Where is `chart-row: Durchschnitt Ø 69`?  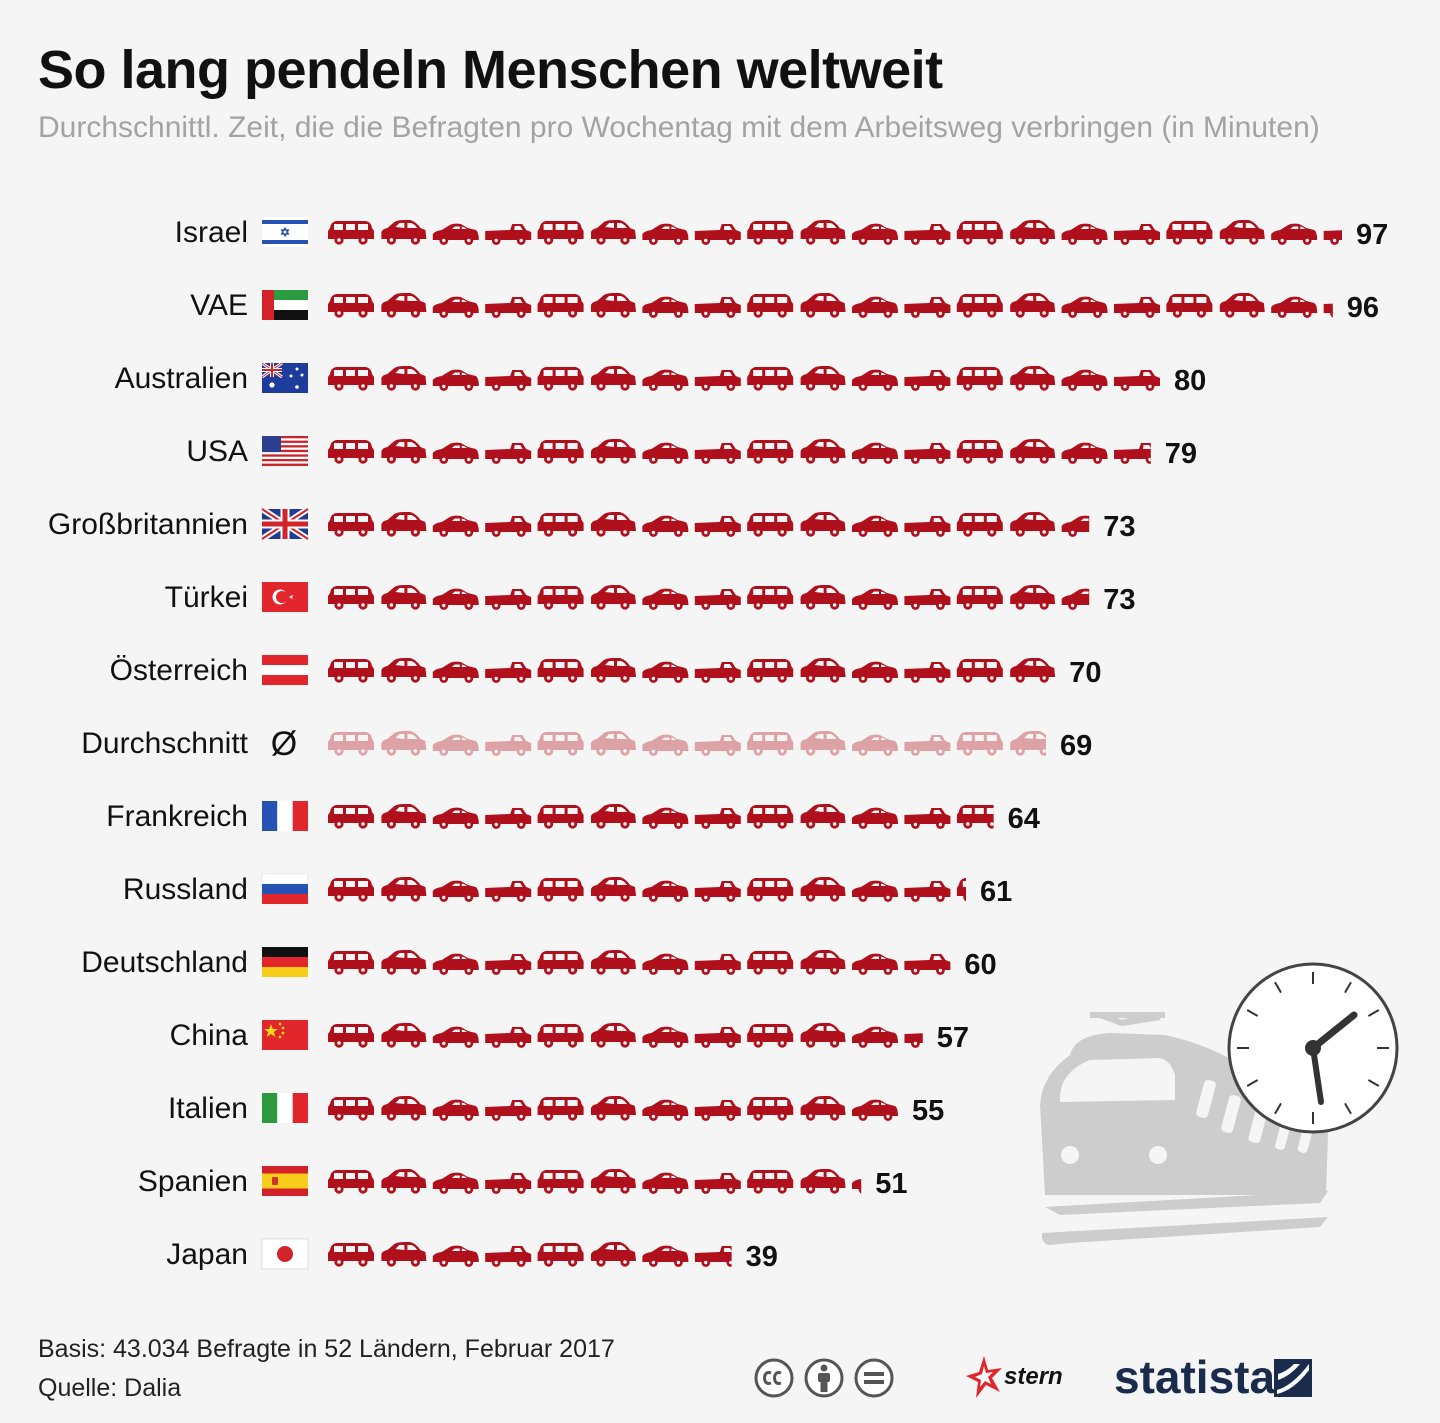
chart-row: Durchschnitt Ø 69 is located at coordinates (586, 744).